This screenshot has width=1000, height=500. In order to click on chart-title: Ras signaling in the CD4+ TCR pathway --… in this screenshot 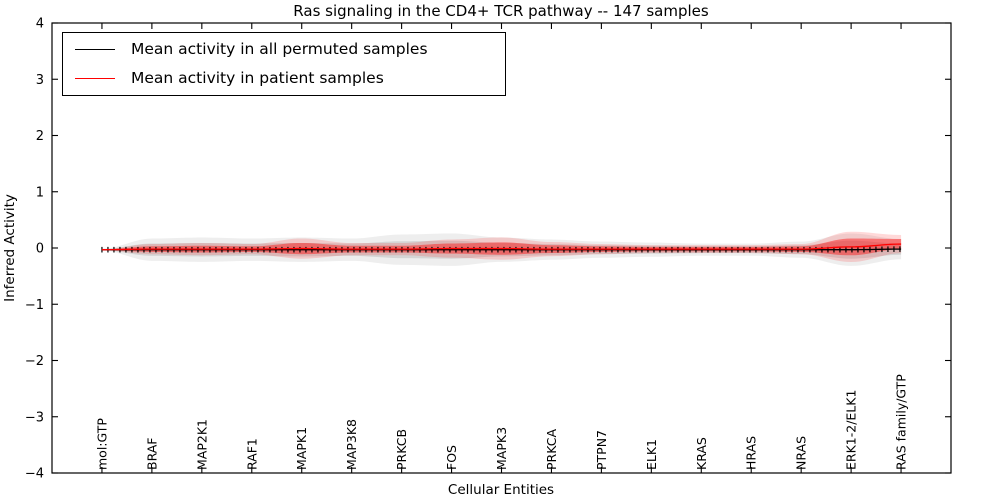, I will do `click(501, 11)`.